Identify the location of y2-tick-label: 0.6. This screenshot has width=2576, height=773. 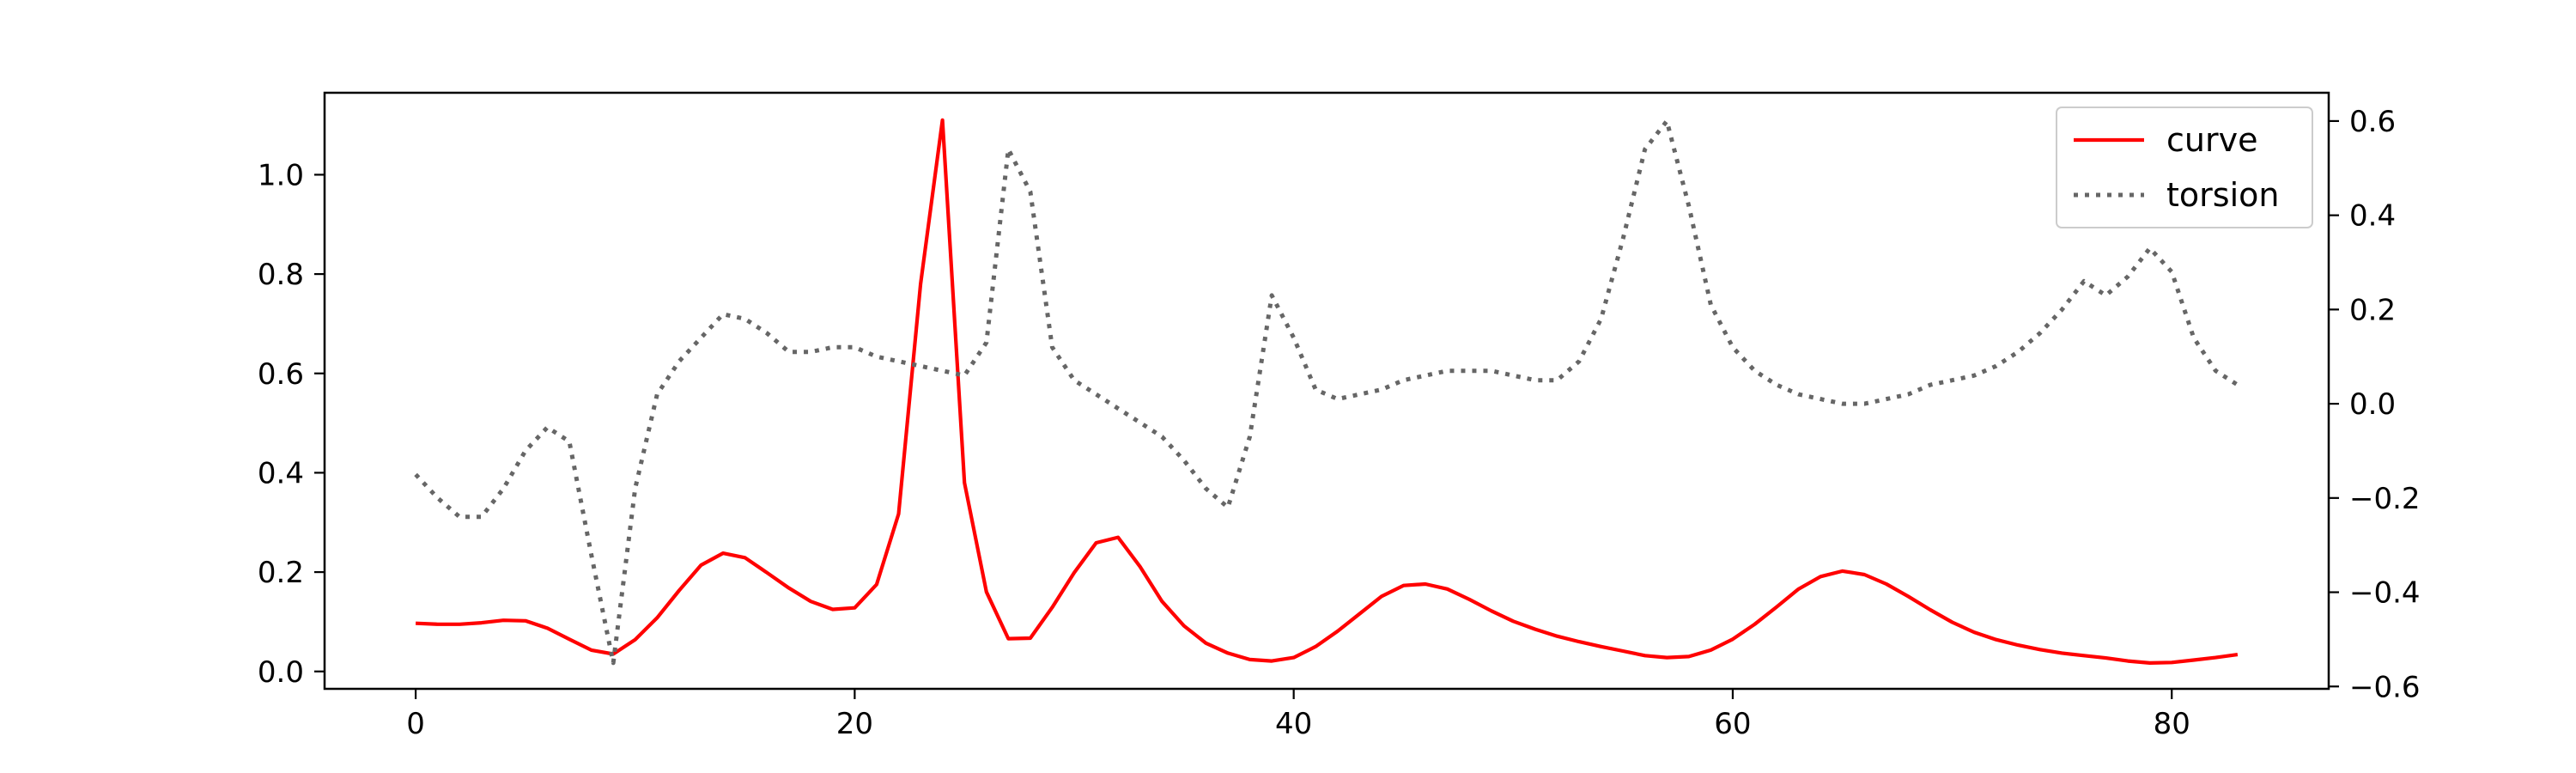
(2372, 122).